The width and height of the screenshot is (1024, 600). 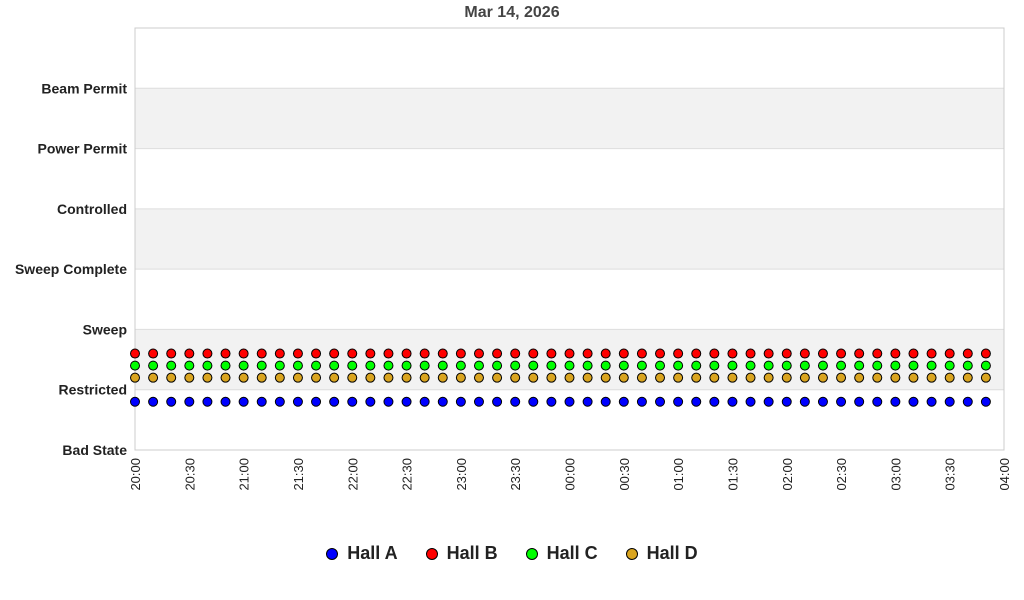 I want to click on x-tick-label: 21:30, so click(x=298, y=474).